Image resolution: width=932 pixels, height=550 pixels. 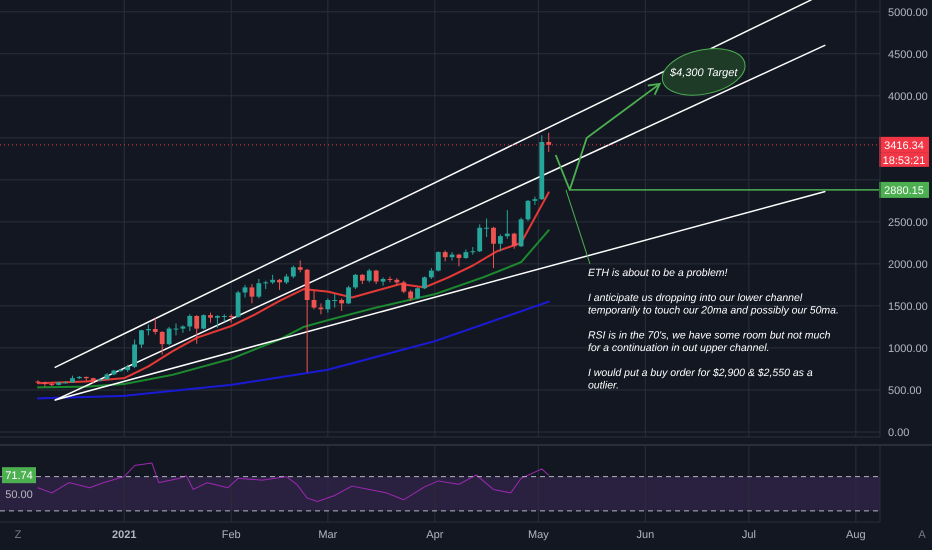 What do you see at coordinates (695, 298) in the screenshot?
I see `annotation: I anticipate us dropping into our lower channel` at bounding box center [695, 298].